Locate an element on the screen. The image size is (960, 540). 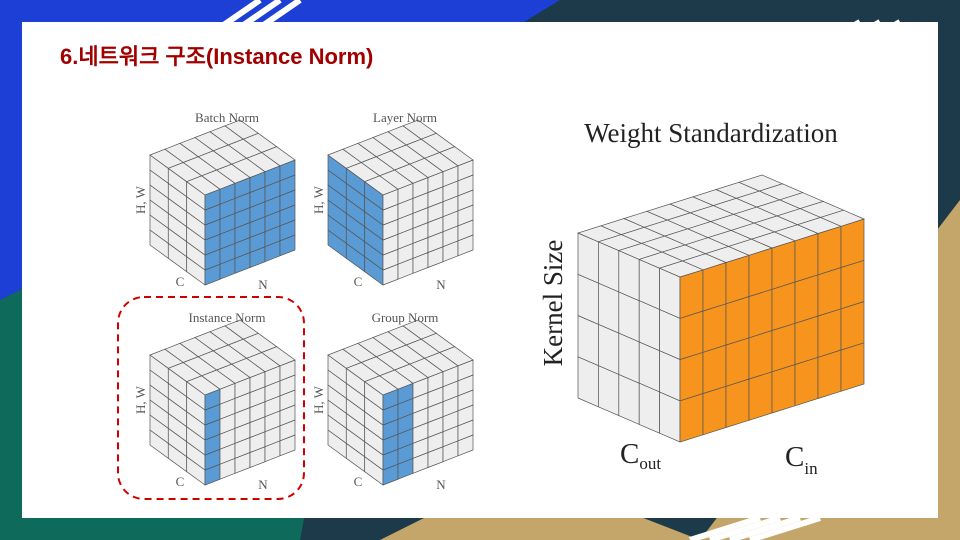
weight-std-cout-label: Cout is located at coordinates (640, 455).